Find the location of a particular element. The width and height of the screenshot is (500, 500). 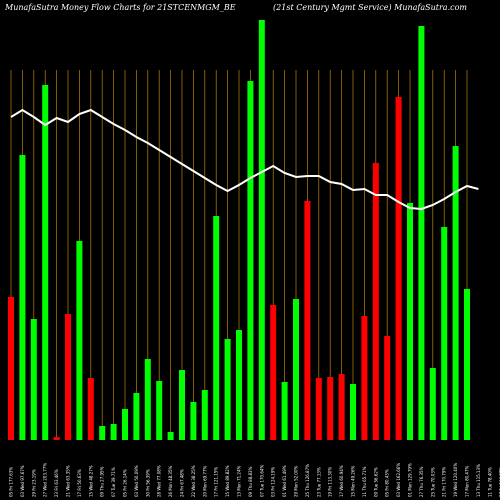

x-tick-label: 11 Thu 65.71% is located at coordinates (364, 481).